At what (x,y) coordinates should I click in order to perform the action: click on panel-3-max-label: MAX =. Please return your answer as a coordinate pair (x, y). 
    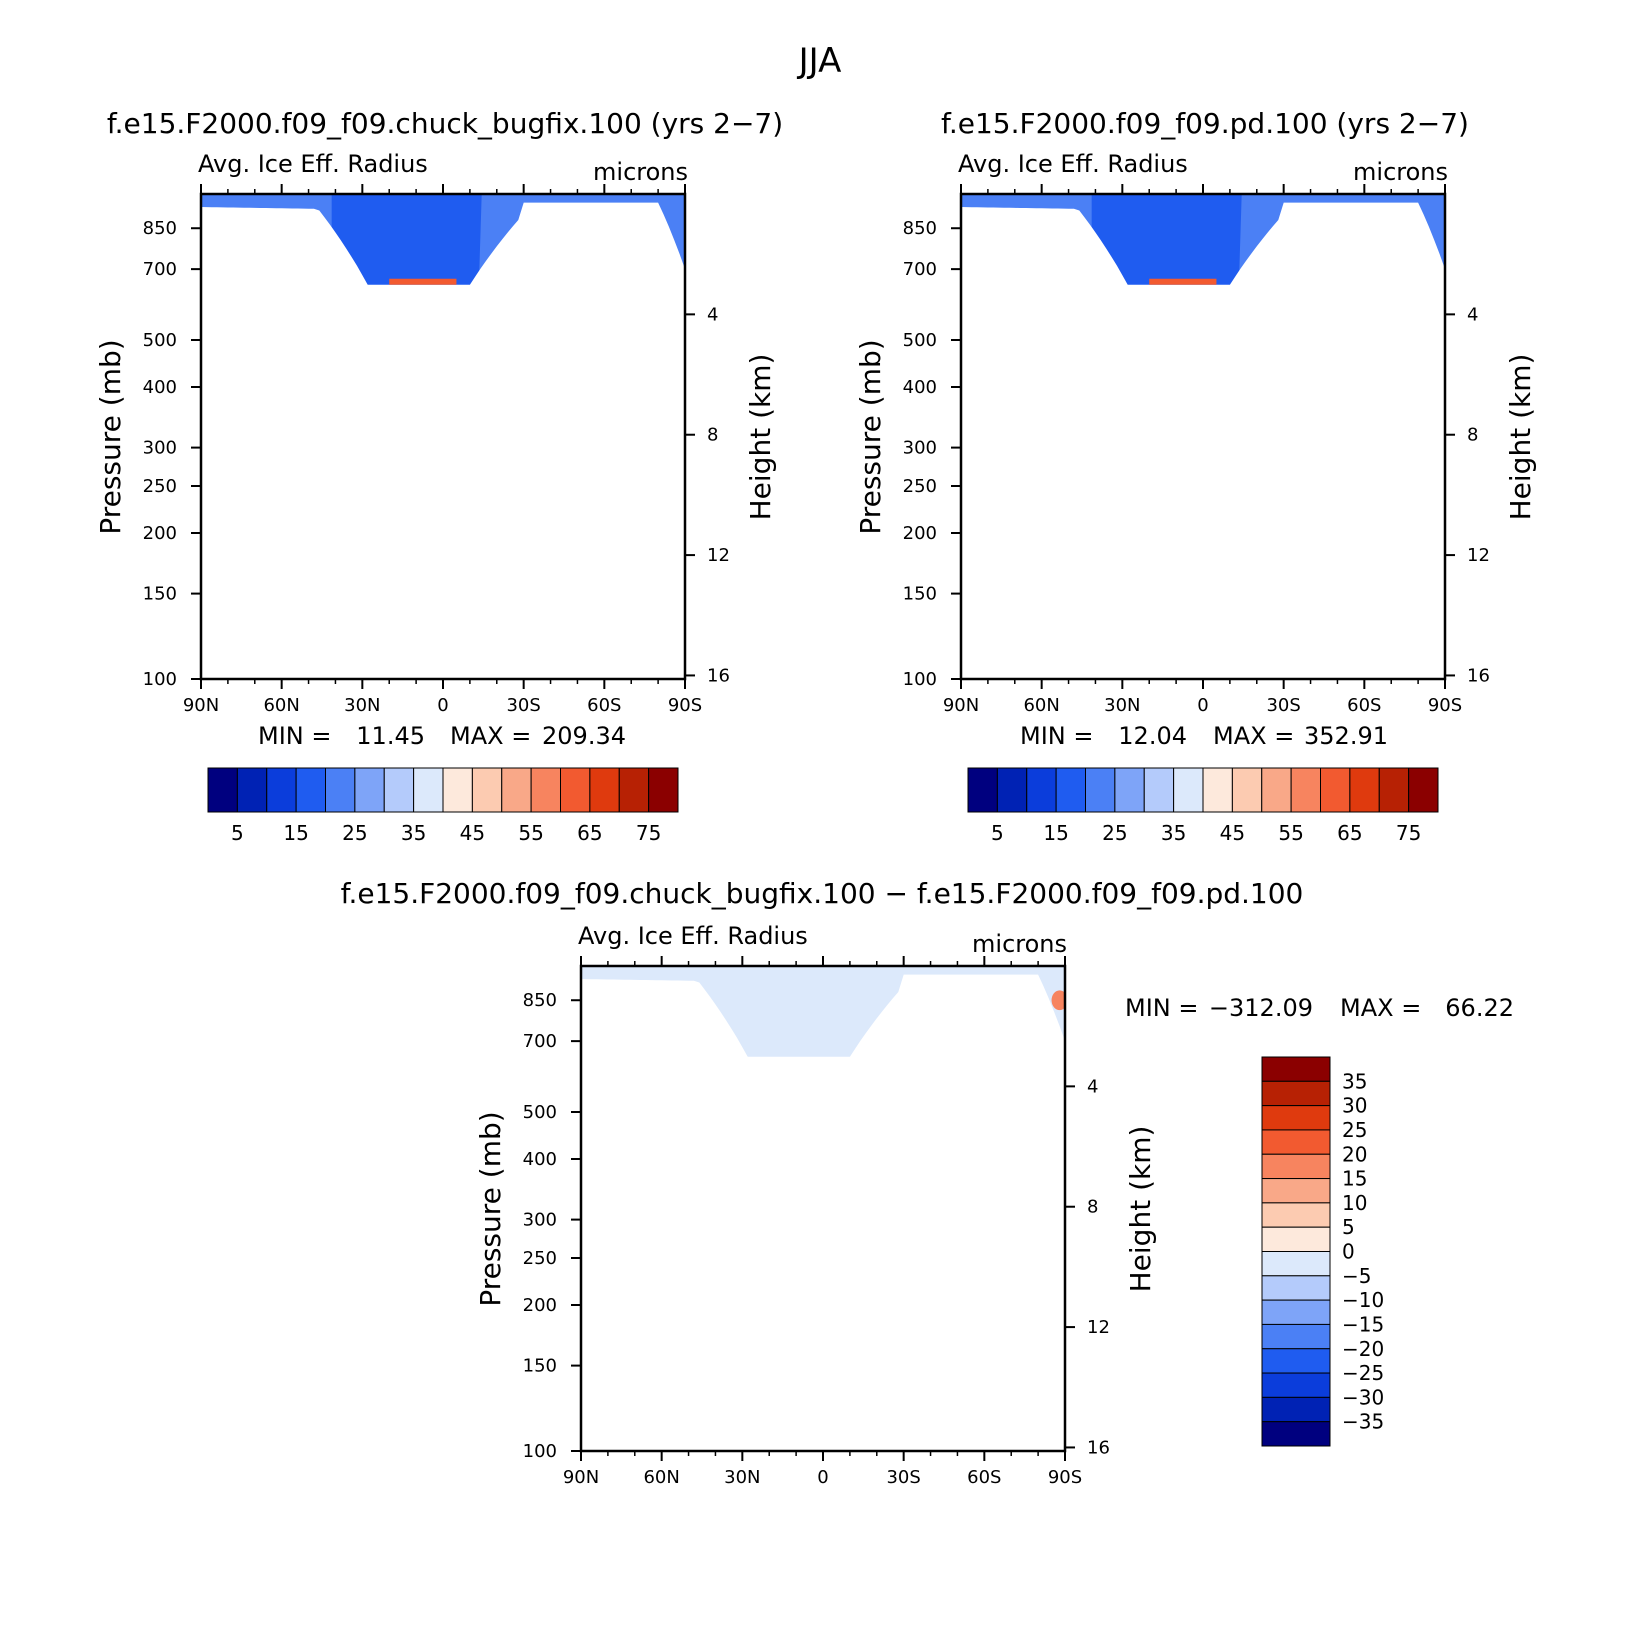
    Looking at the image, I should click on (1380, 1008).